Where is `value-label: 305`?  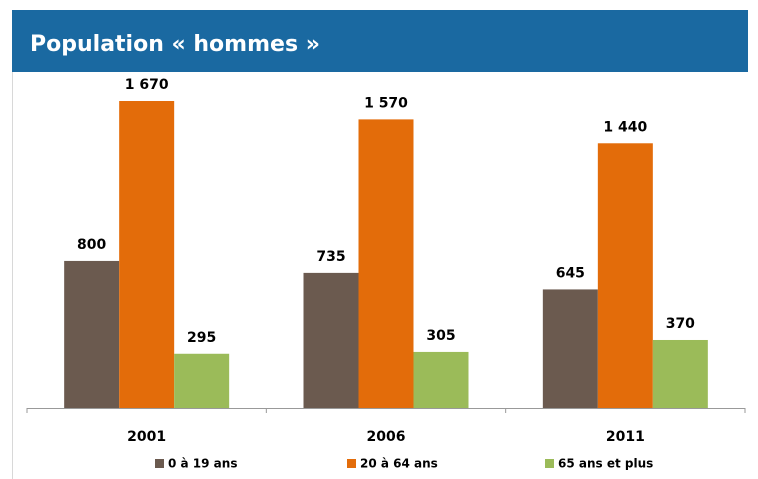 value-label: 305 is located at coordinates (440, 336).